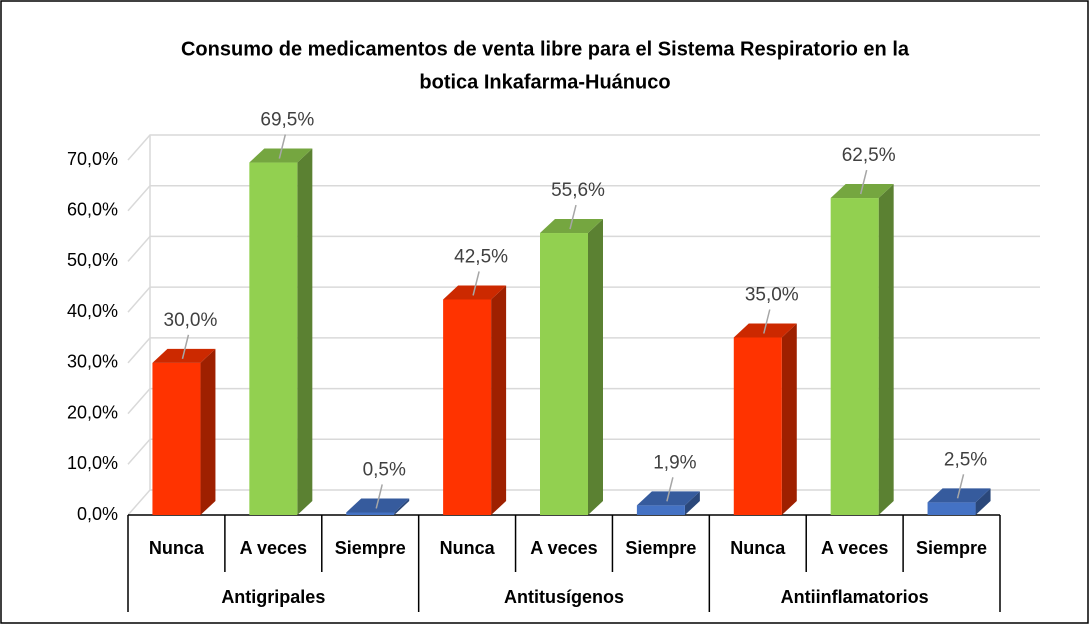  What do you see at coordinates (92, 463) in the screenshot?
I see `y-tick-label: 10,0%` at bounding box center [92, 463].